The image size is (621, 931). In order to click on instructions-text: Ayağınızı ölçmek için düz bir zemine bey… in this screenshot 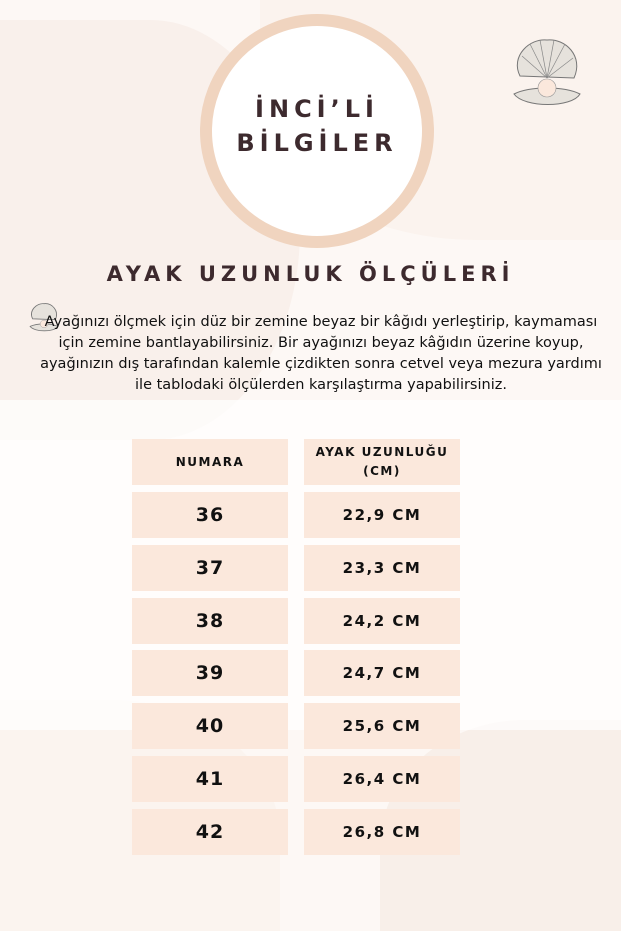, I will do `click(321, 353)`.